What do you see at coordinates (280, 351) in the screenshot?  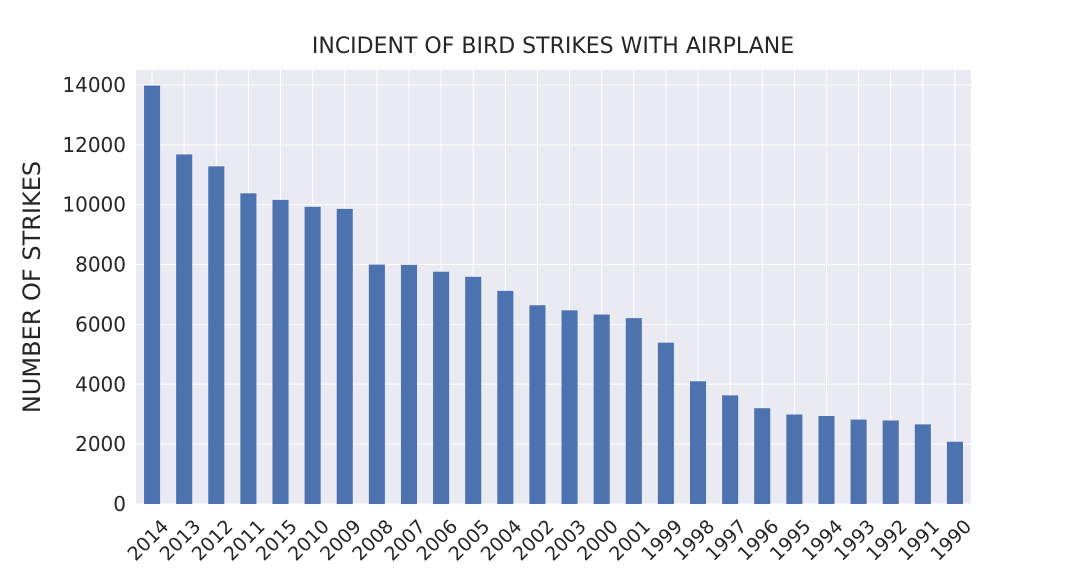 I see `bar-2015` at bounding box center [280, 351].